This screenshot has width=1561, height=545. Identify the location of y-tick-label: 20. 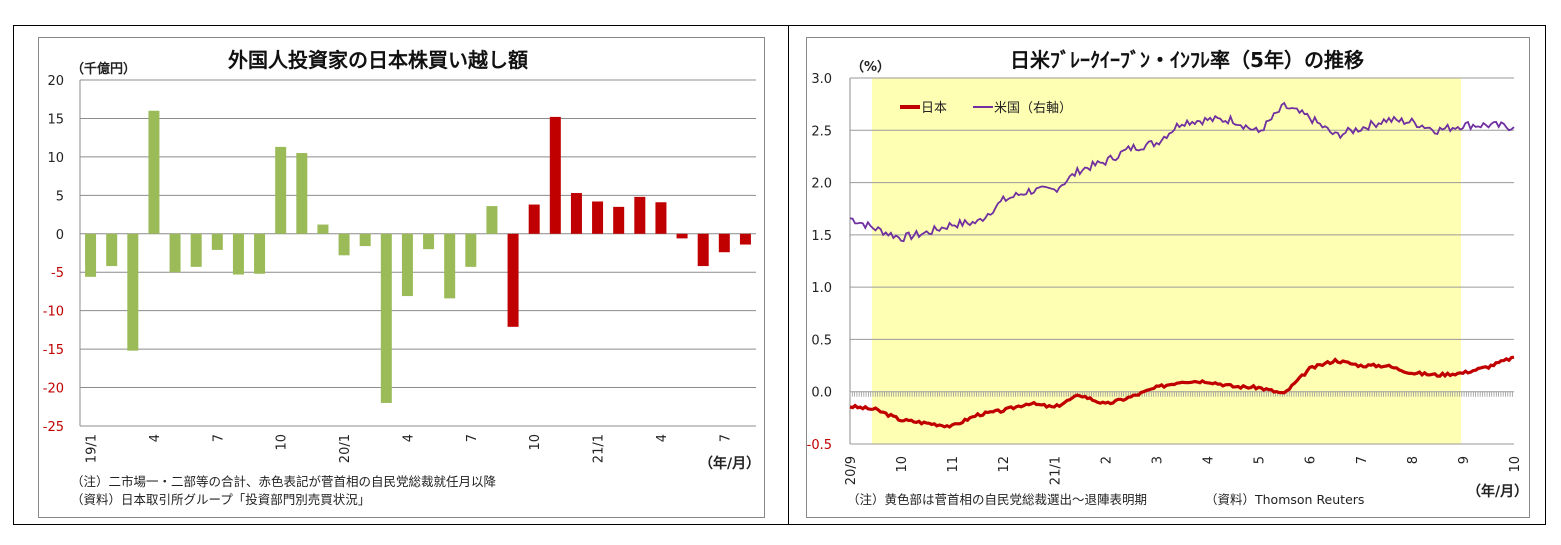
(55, 81).